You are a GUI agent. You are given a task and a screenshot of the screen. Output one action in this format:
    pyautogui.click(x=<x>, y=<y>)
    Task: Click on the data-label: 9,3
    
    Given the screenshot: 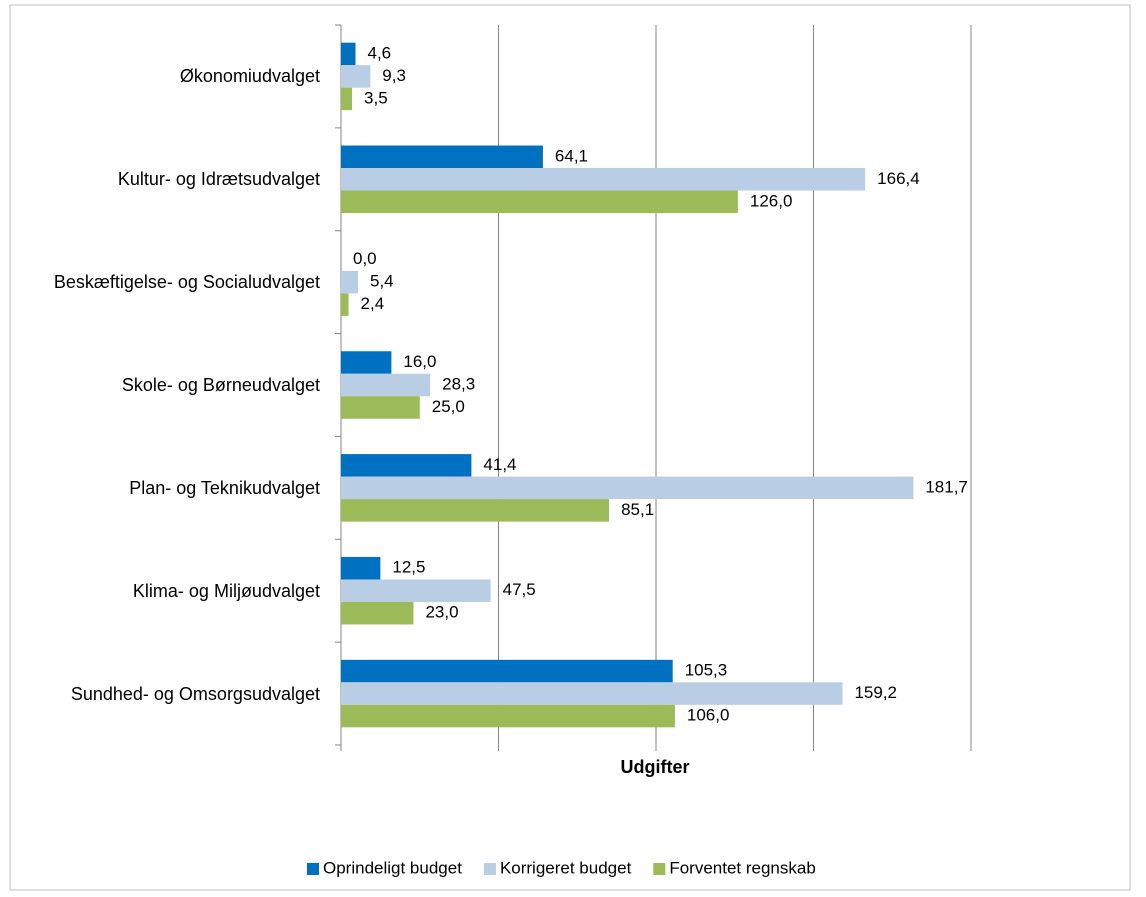 What is the action you would take?
    pyautogui.click(x=394, y=75)
    